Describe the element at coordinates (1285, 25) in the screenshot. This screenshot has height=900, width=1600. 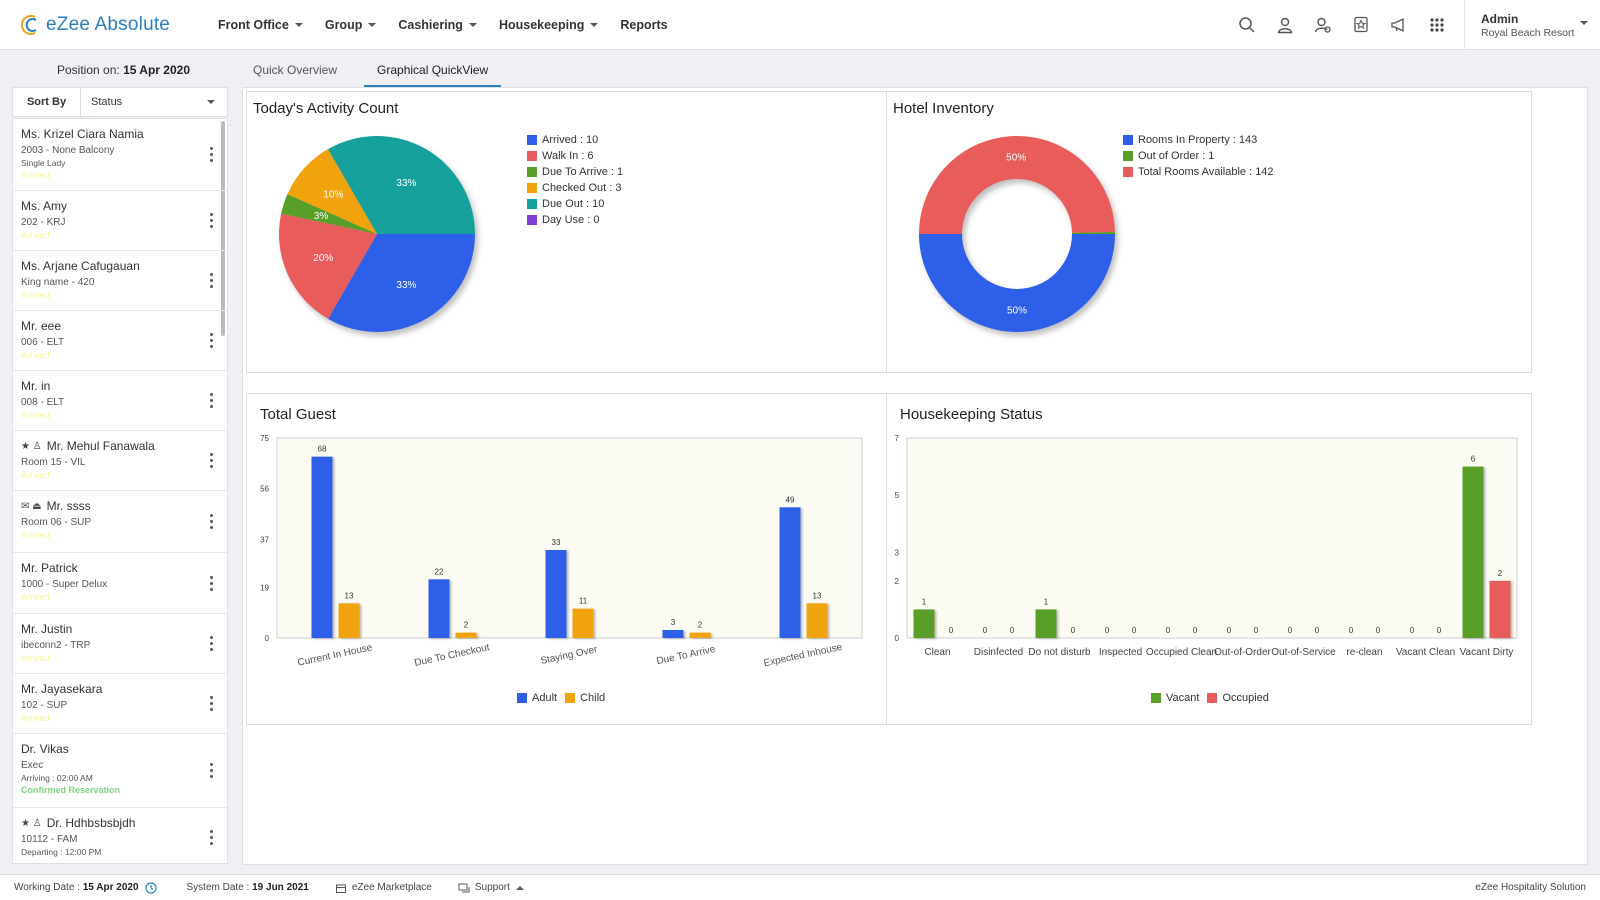
I see `user-icon` at that location.